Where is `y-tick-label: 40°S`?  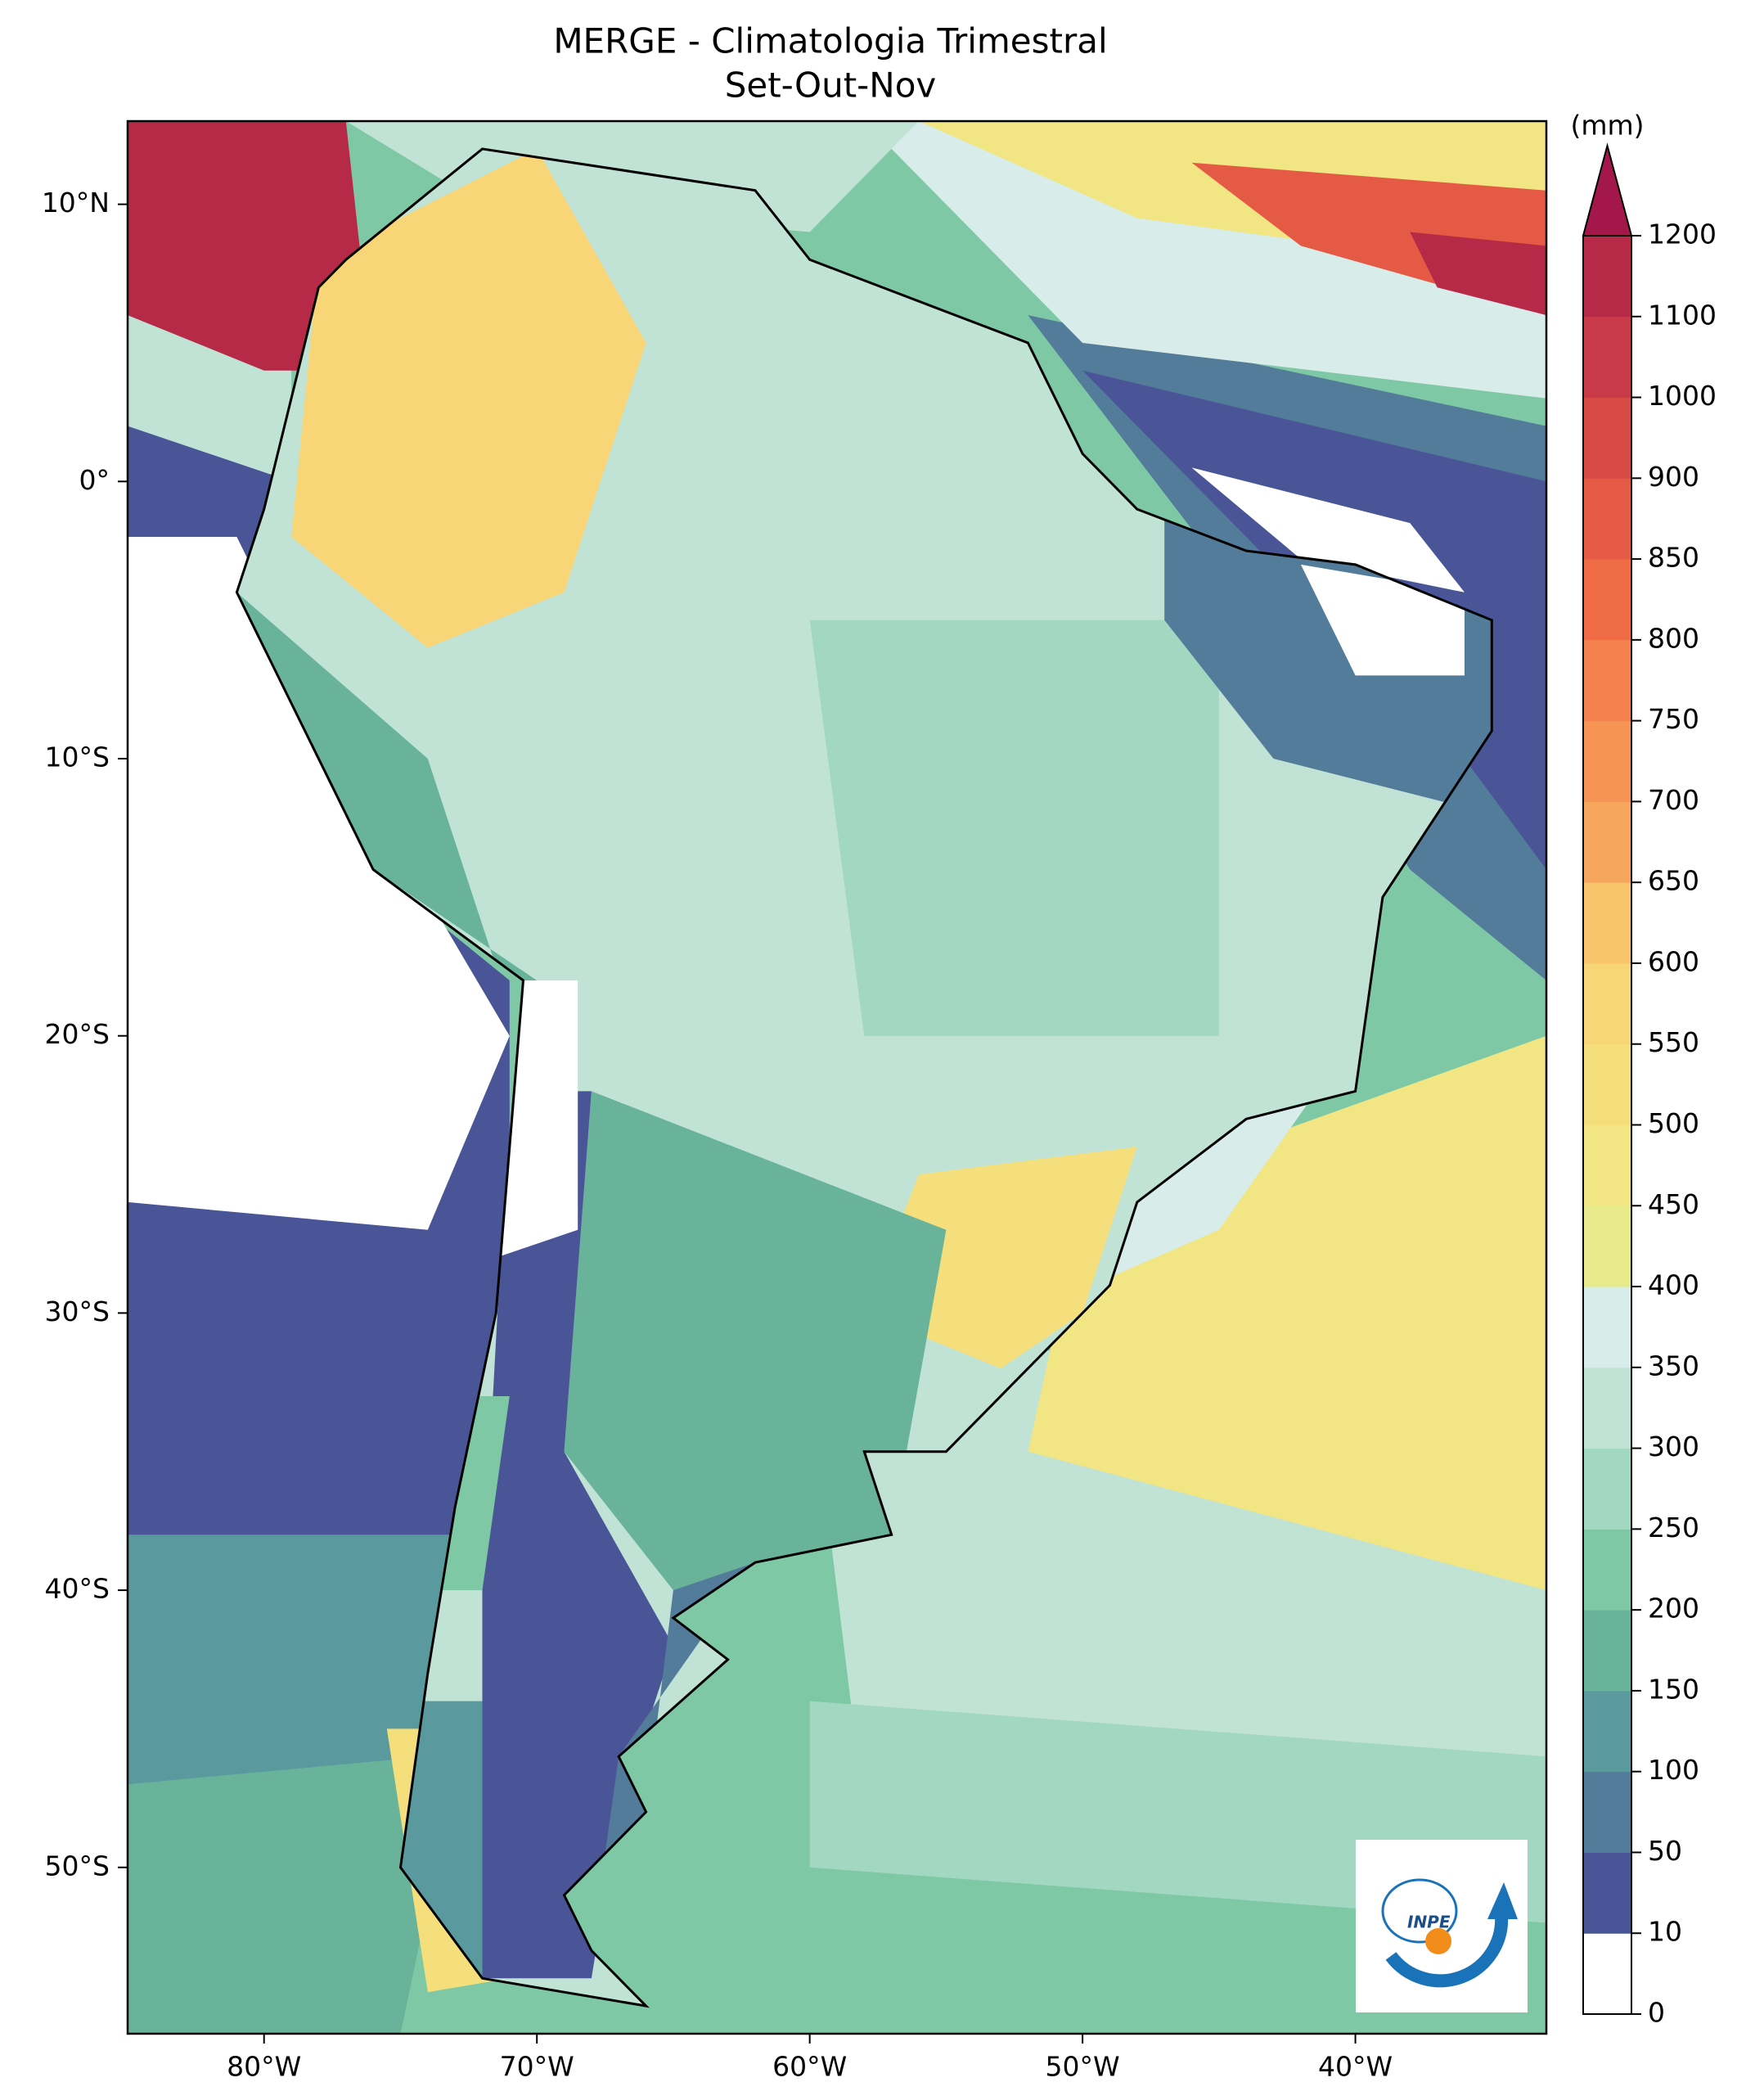
y-tick-label: 40°S is located at coordinates (78, 1589).